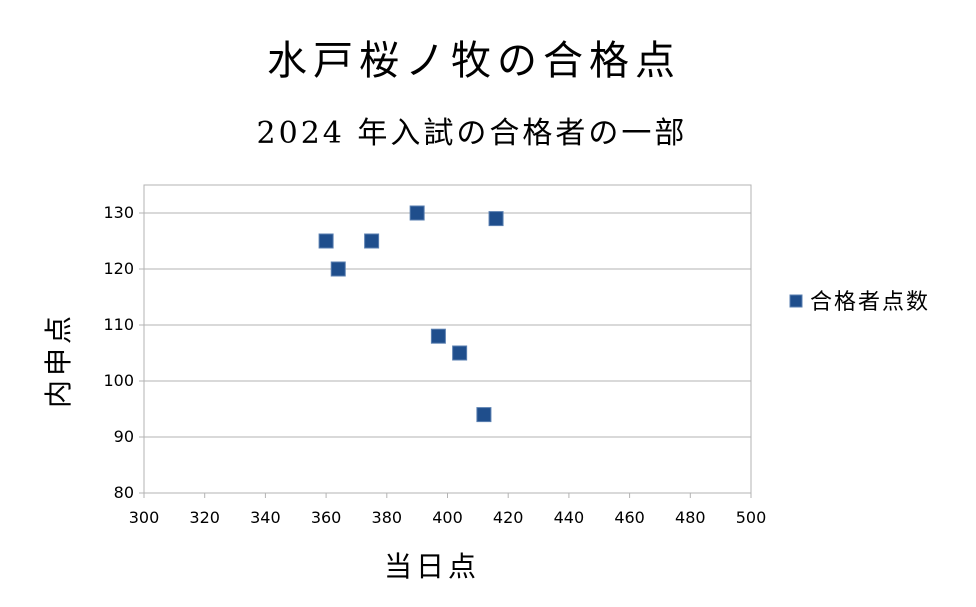 The width and height of the screenshot is (976, 607). I want to click on y-tick-label: 90, so click(124, 436).